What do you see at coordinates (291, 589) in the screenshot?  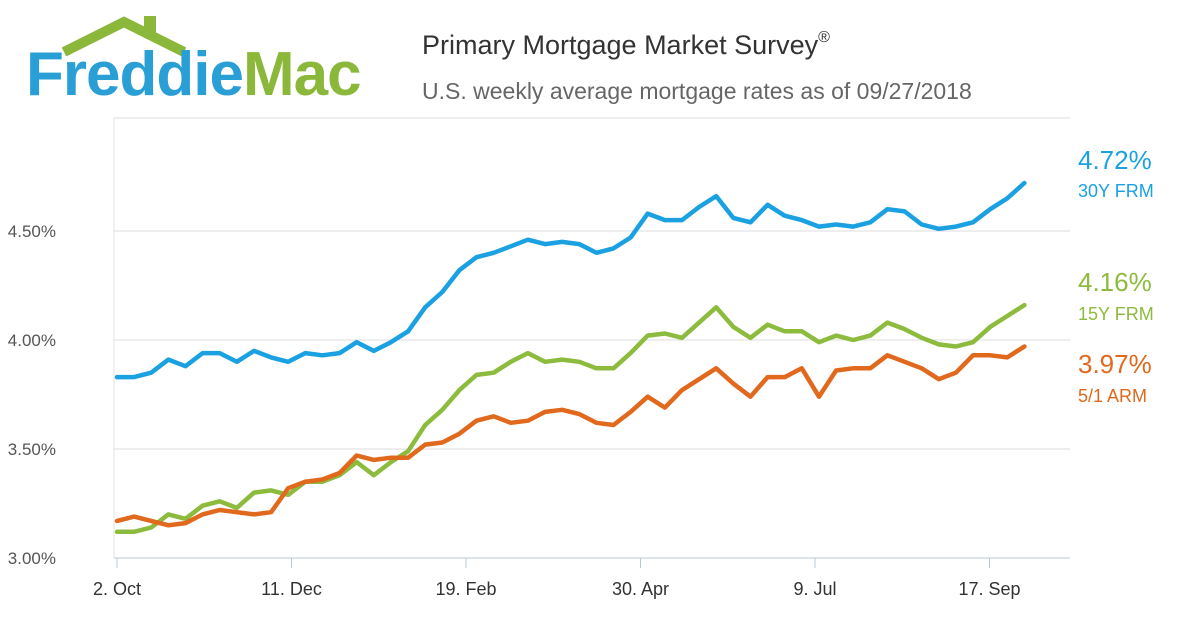 I see `x-tick-label: 11. Dec` at bounding box center [291, 589].